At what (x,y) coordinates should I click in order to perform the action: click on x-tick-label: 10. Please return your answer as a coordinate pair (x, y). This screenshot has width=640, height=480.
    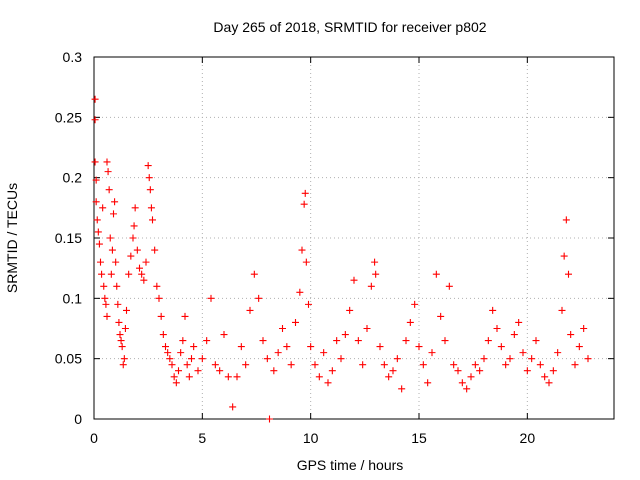
    Looking at the image, I should click on (311, 438).